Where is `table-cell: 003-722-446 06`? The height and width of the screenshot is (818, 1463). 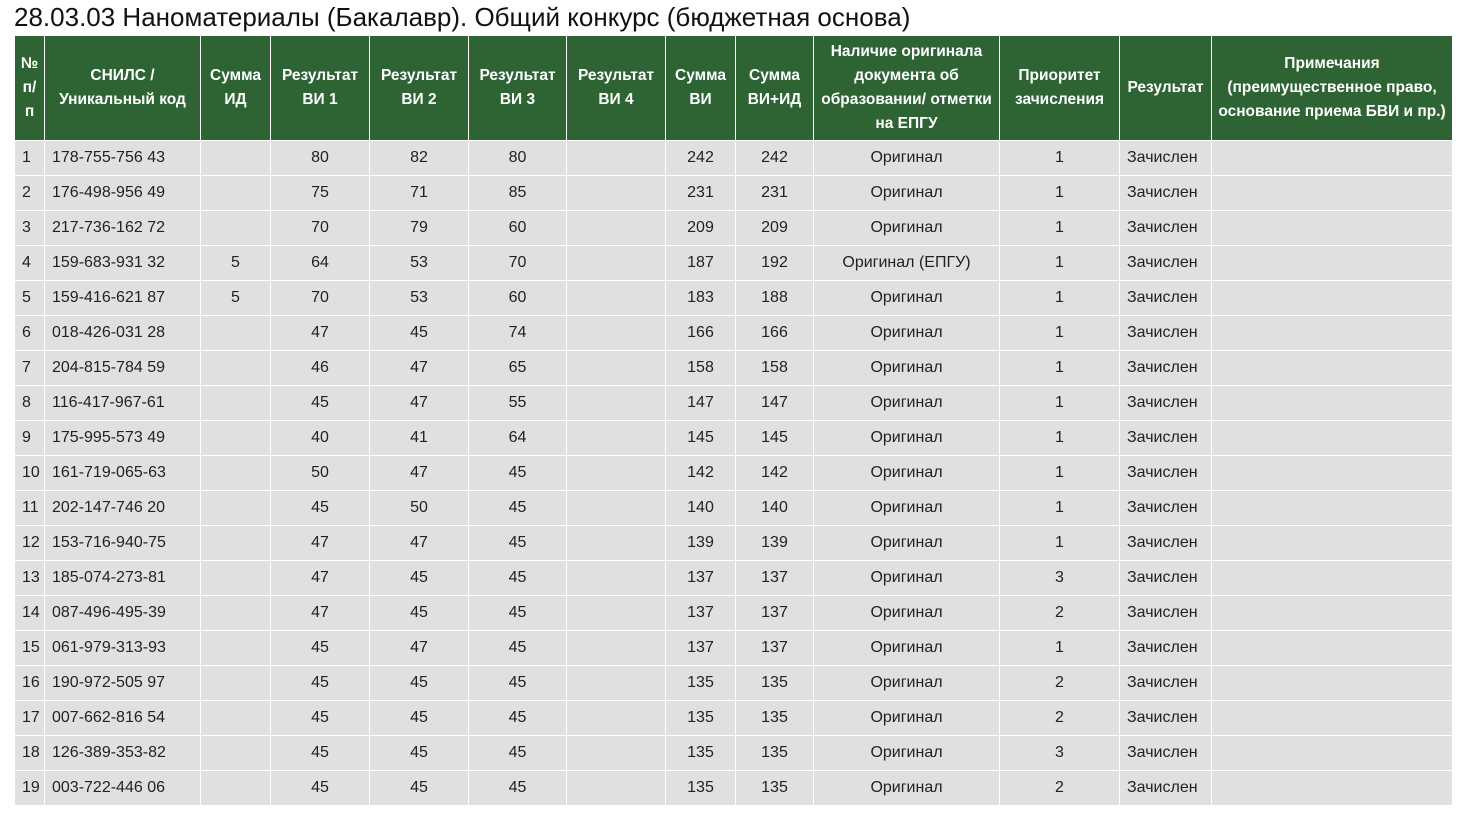
table-cell: 003-722-446 06 is located at coordinates (122, 788).